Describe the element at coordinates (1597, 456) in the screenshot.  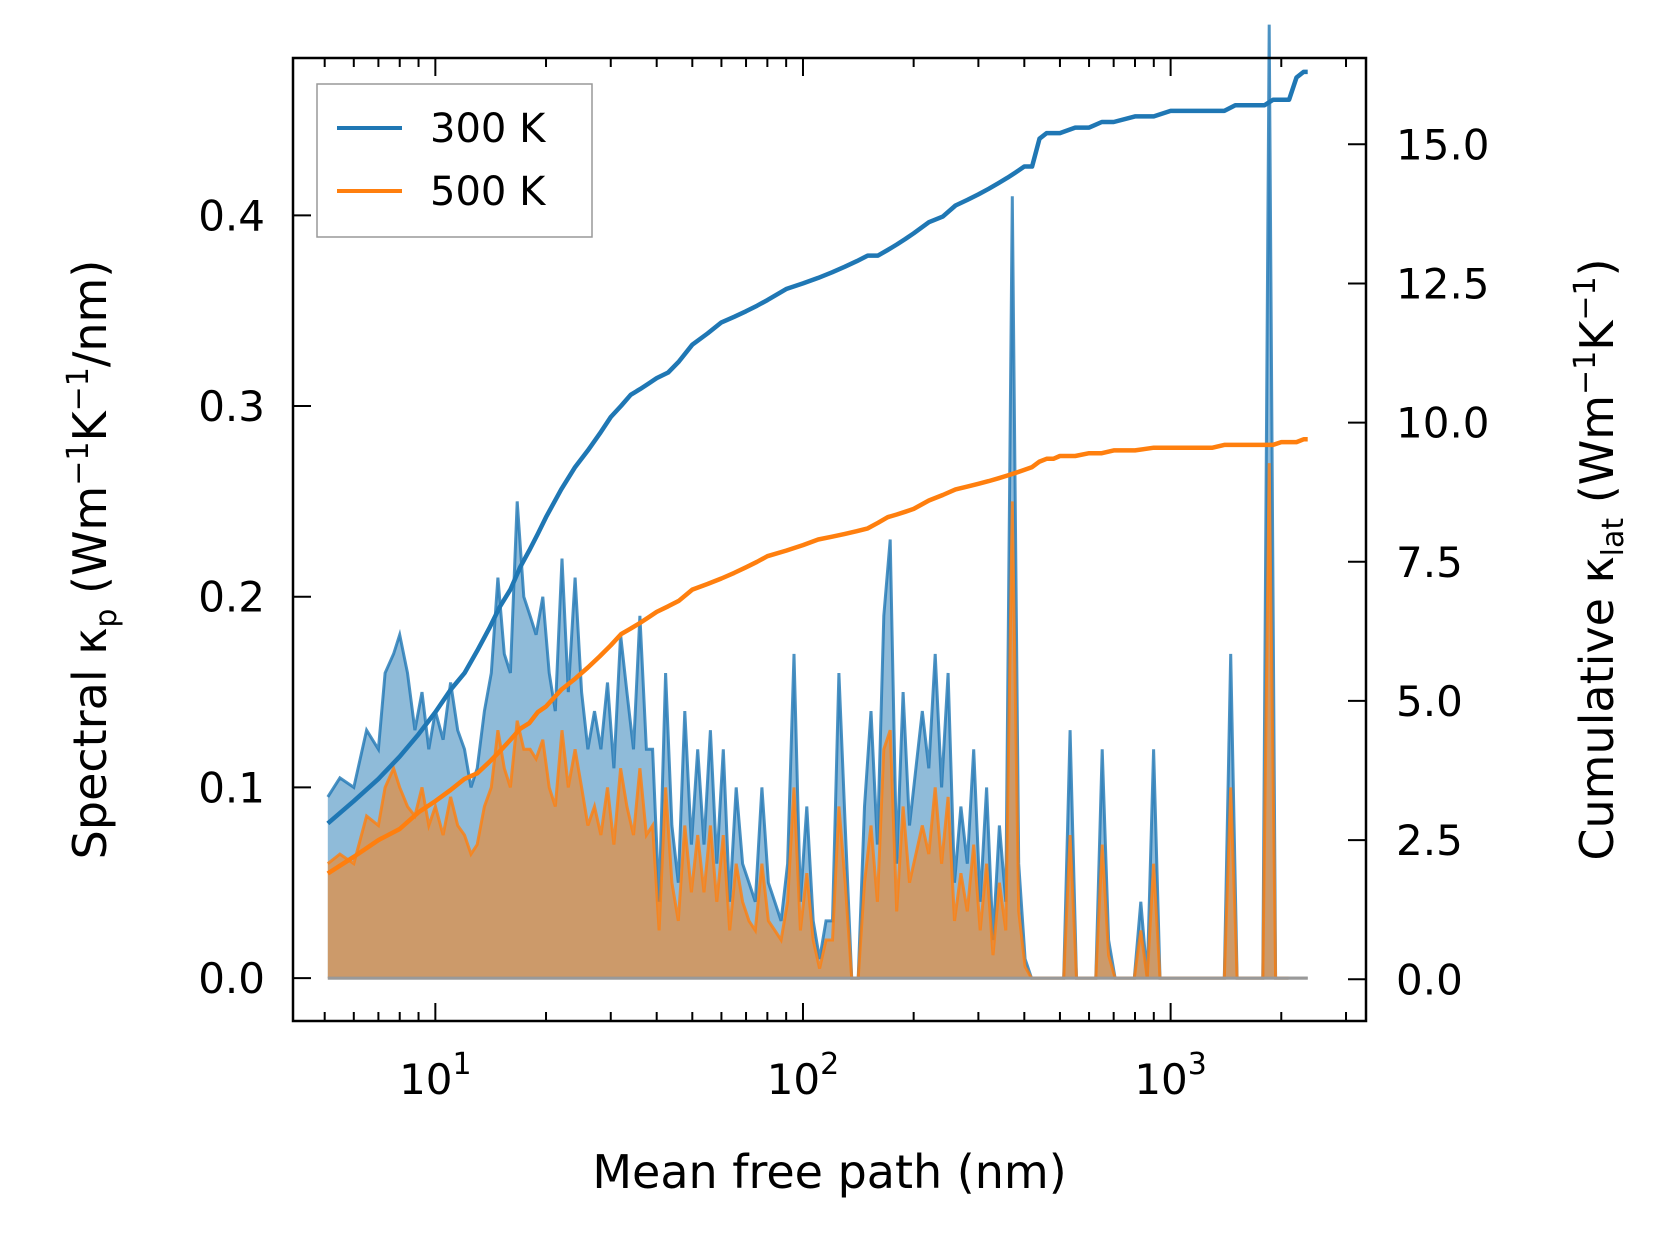
I see `y-right-label-units-pre: (Wm` at that location.